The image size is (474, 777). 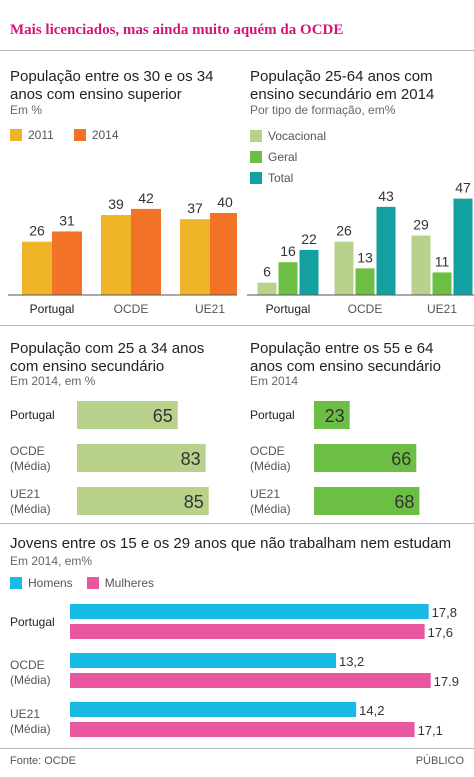 What do you see at coordinates (351, 661) in the screenshot?
I see `value-label-ocde-media-homens: 13,2` at bounding box center [351, 661].